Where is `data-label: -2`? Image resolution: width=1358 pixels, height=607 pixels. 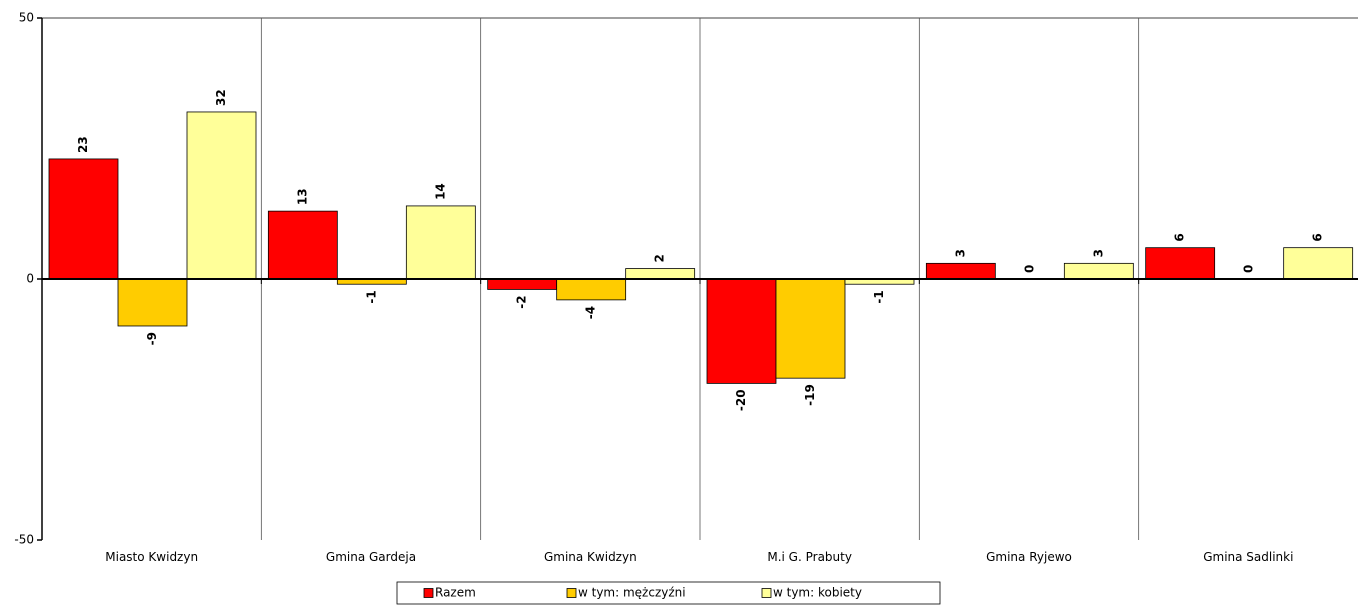 data-label: -2 is located at coordinates (522, 301).